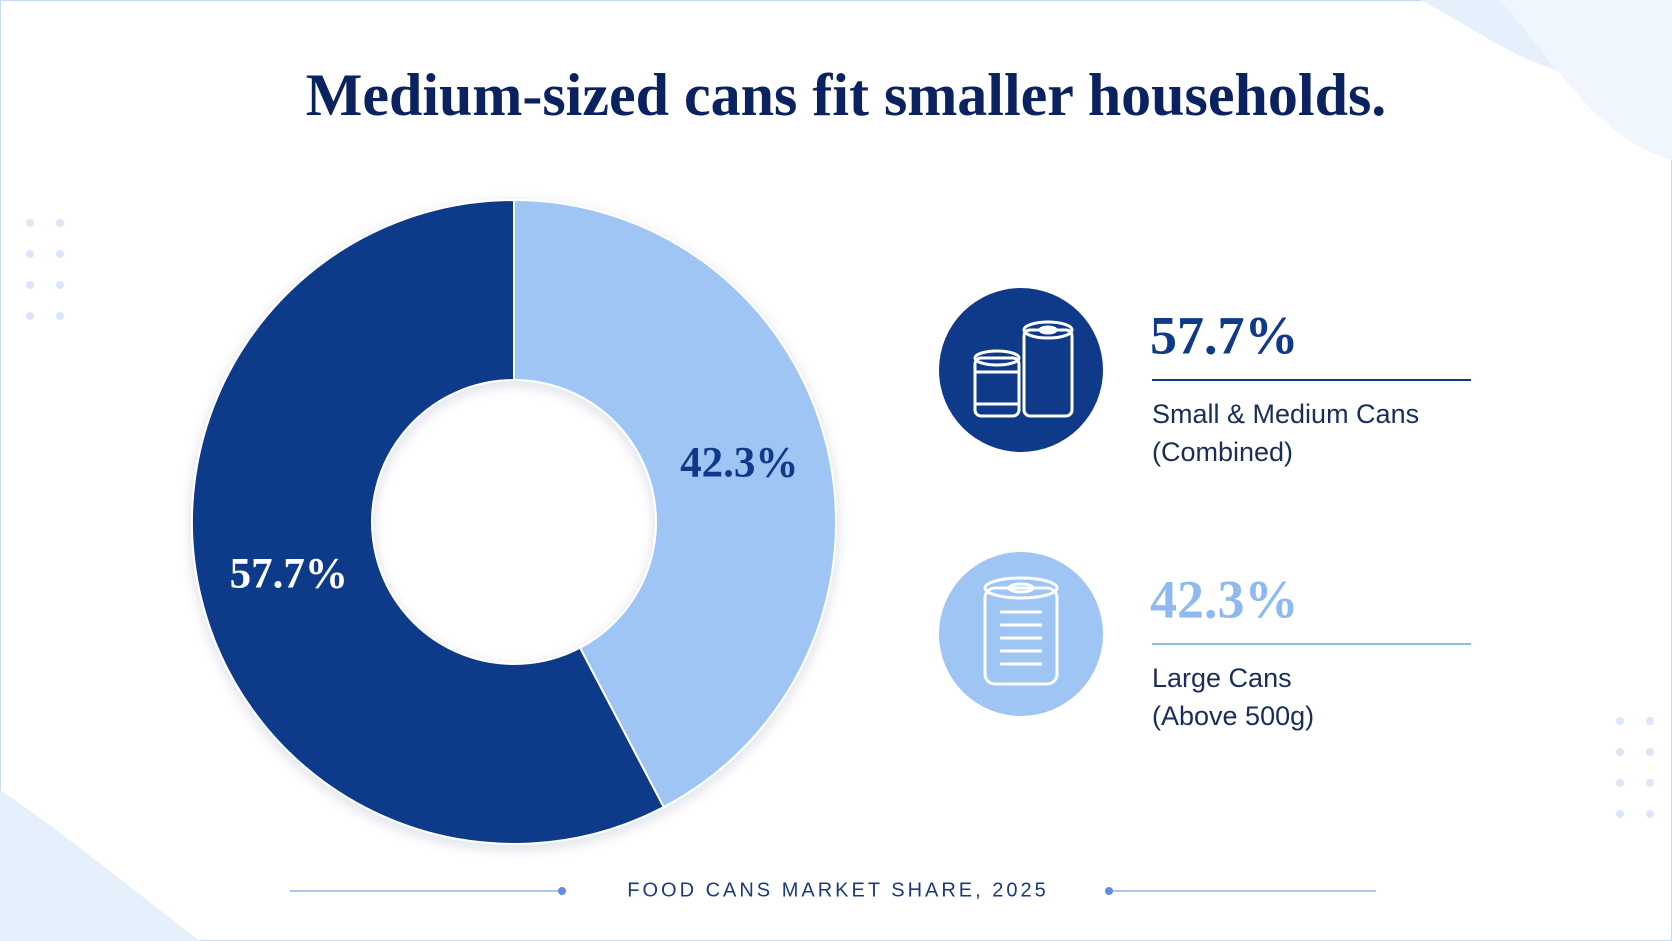 The image size is (1672, 941). What do you see at coordinates (838, 890) in the screenshot?
I see `caption: FOOD CANS MARKET SHARE, 2025` at bounding box center [838, 890].